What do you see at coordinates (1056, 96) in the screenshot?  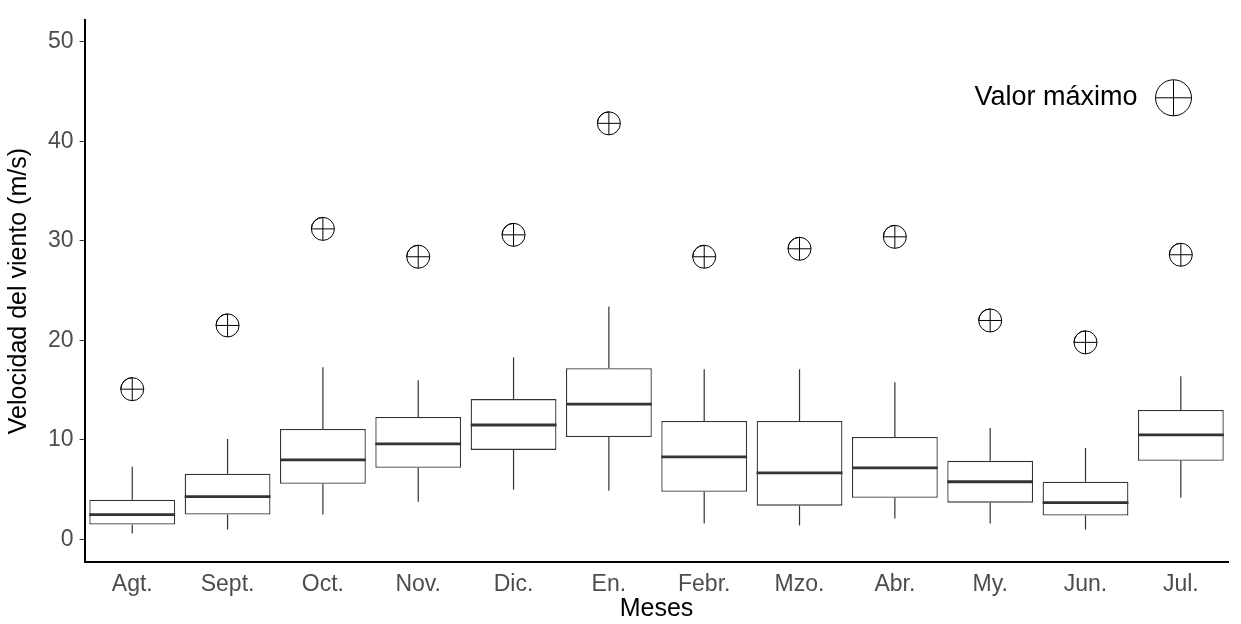 I see `legend-label: Valor máximo` at bounding box center [1056, 96].